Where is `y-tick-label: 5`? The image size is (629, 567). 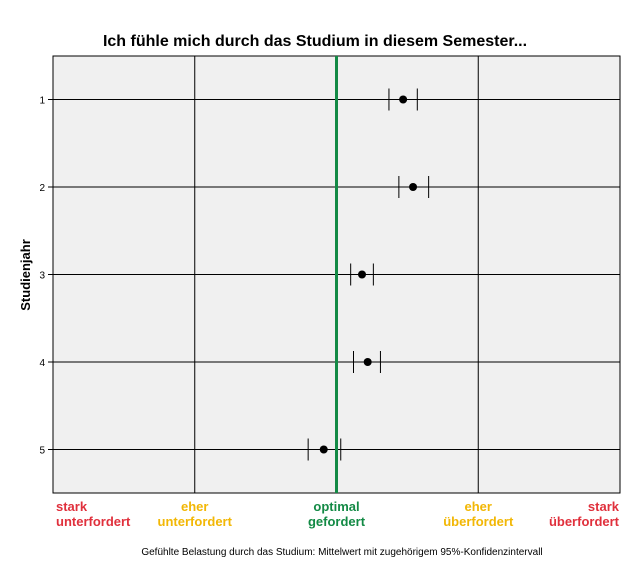
y-tick-label: 5 is located at coordinates (42, 451).